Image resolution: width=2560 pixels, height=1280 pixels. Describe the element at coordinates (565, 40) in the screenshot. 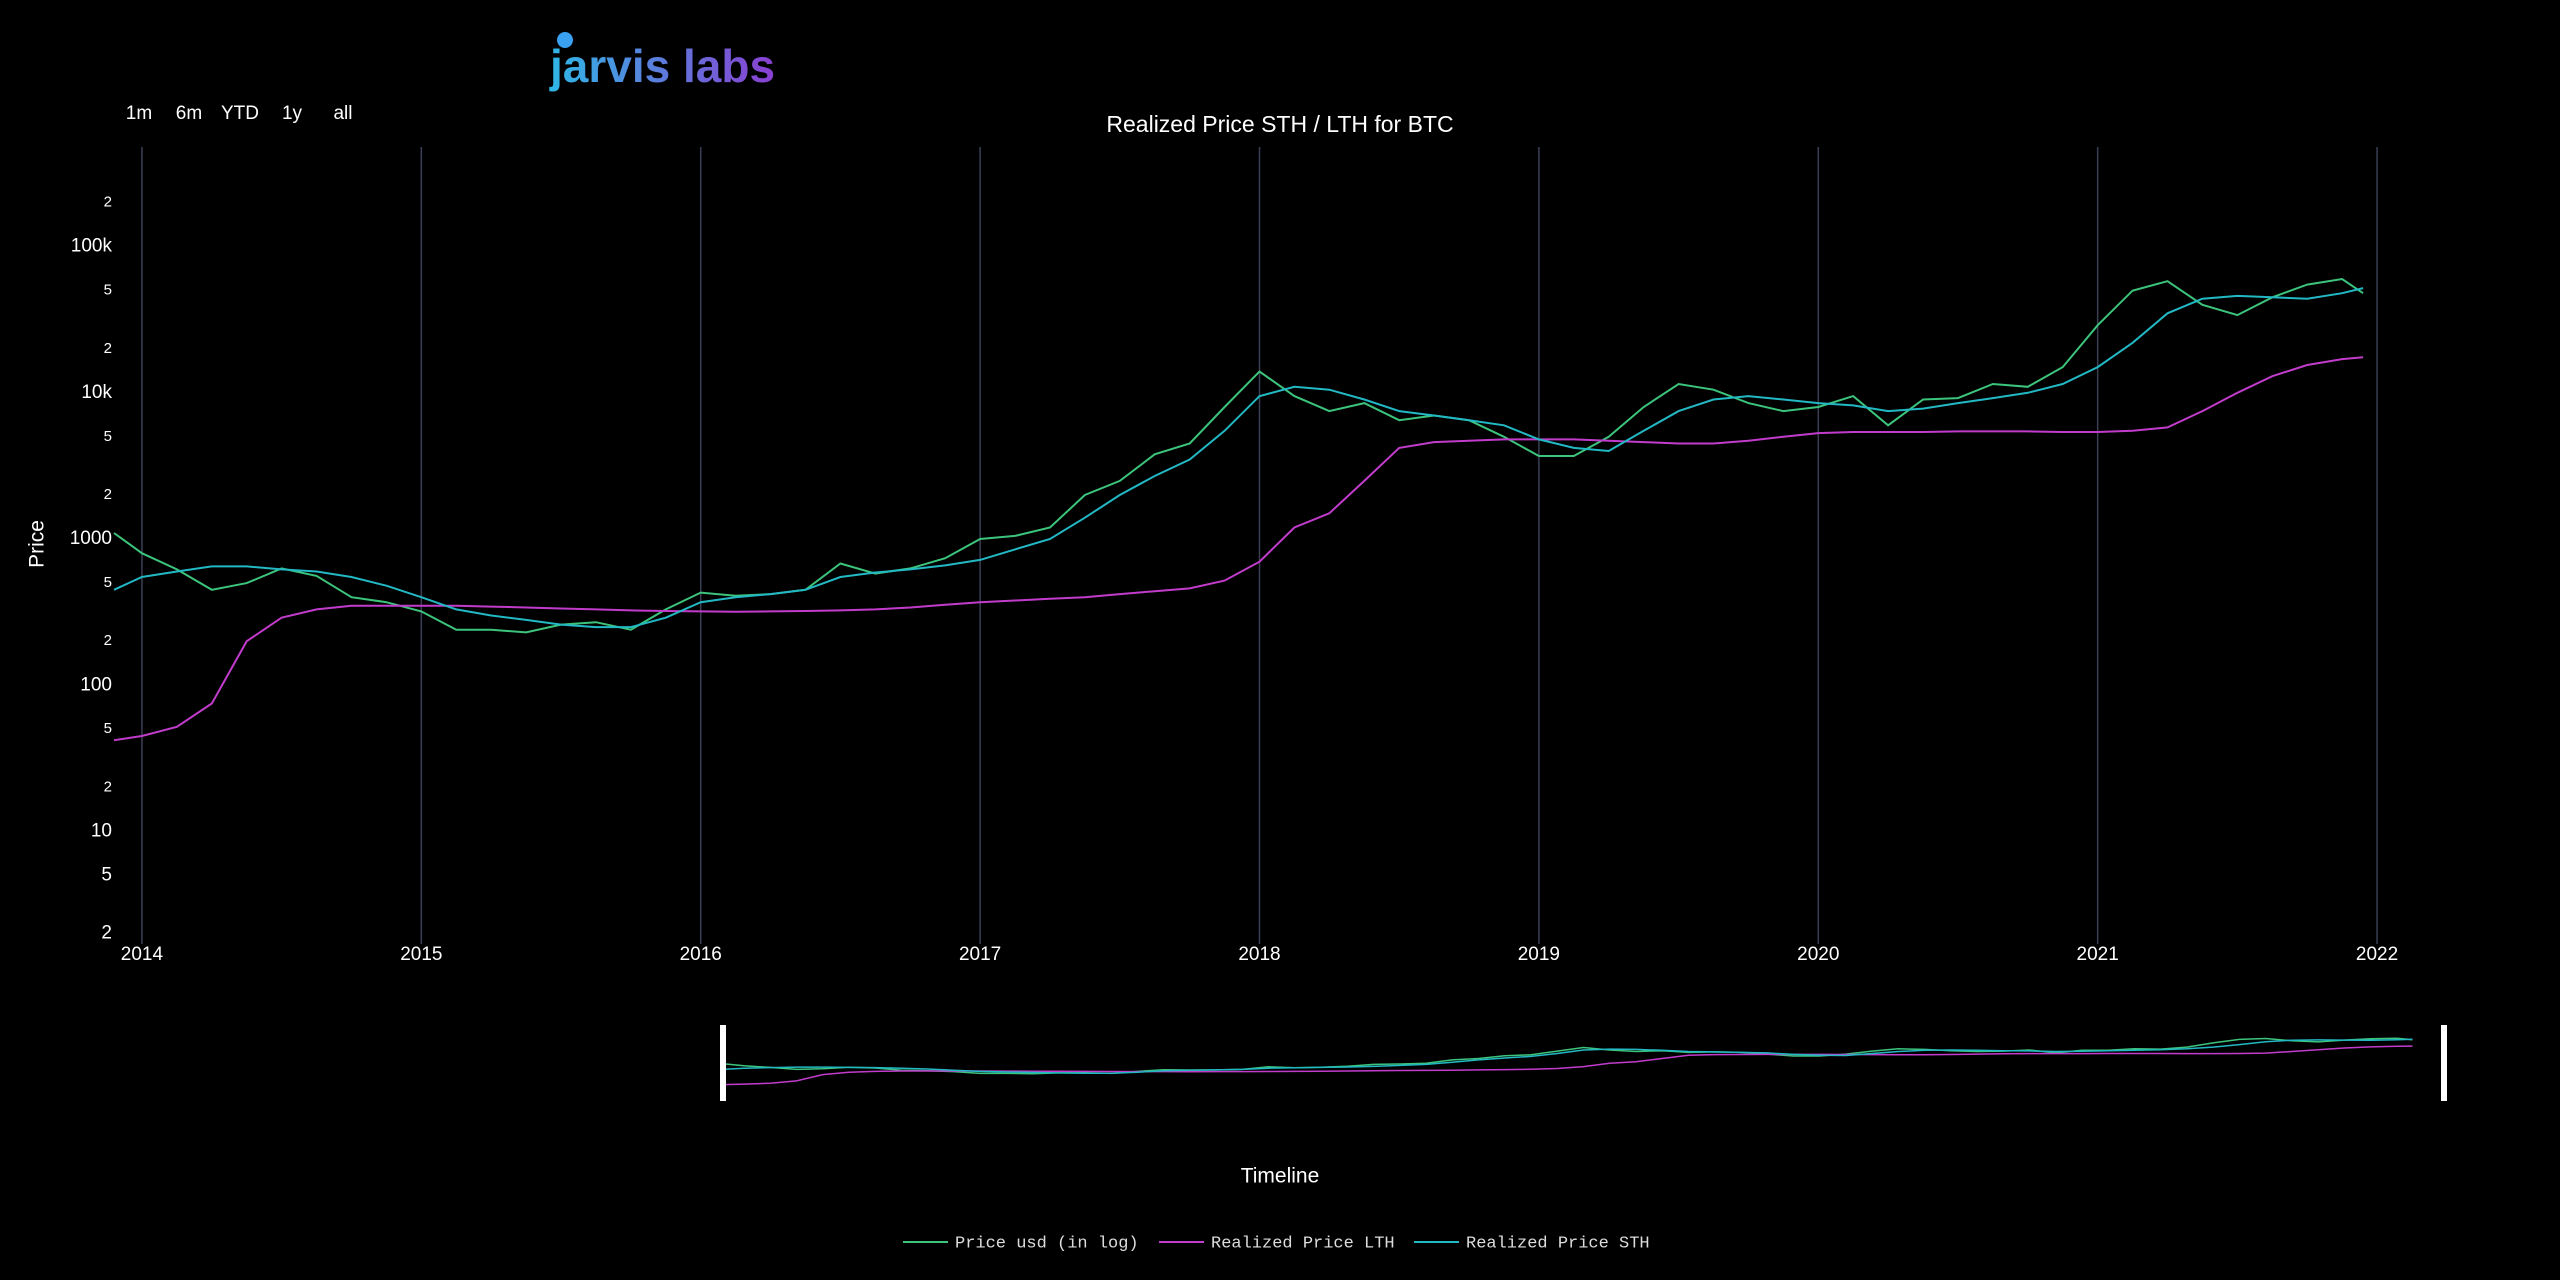

I see `logo-dot` at that location.